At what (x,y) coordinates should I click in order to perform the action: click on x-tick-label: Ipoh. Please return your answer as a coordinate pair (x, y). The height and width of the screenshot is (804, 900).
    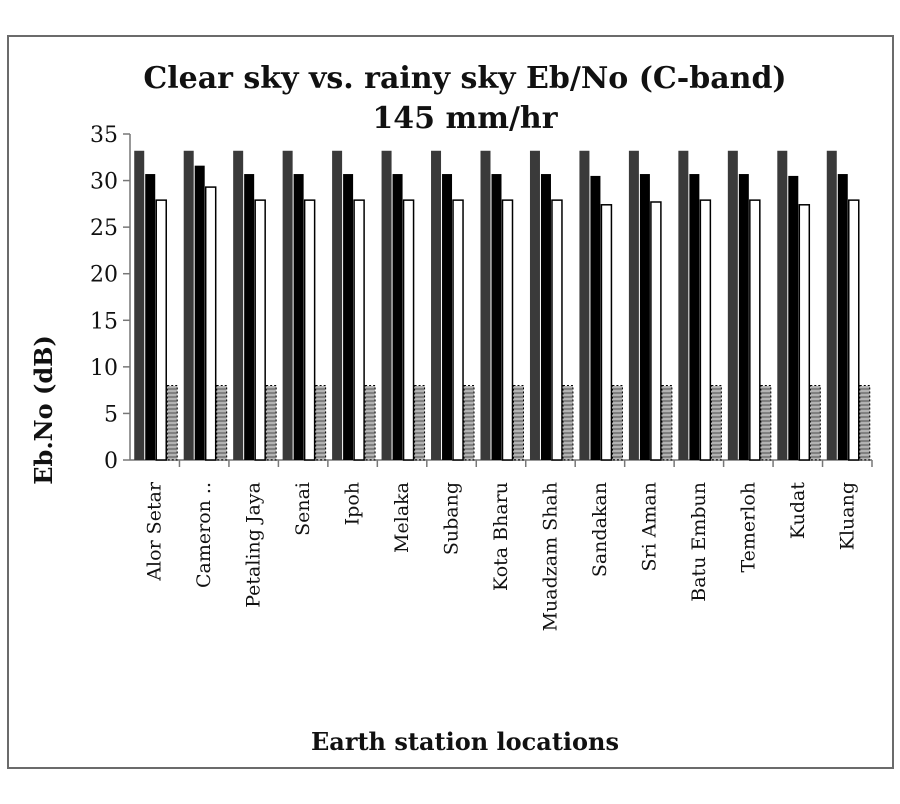
    Looking at the image, I should click on (353, 503).